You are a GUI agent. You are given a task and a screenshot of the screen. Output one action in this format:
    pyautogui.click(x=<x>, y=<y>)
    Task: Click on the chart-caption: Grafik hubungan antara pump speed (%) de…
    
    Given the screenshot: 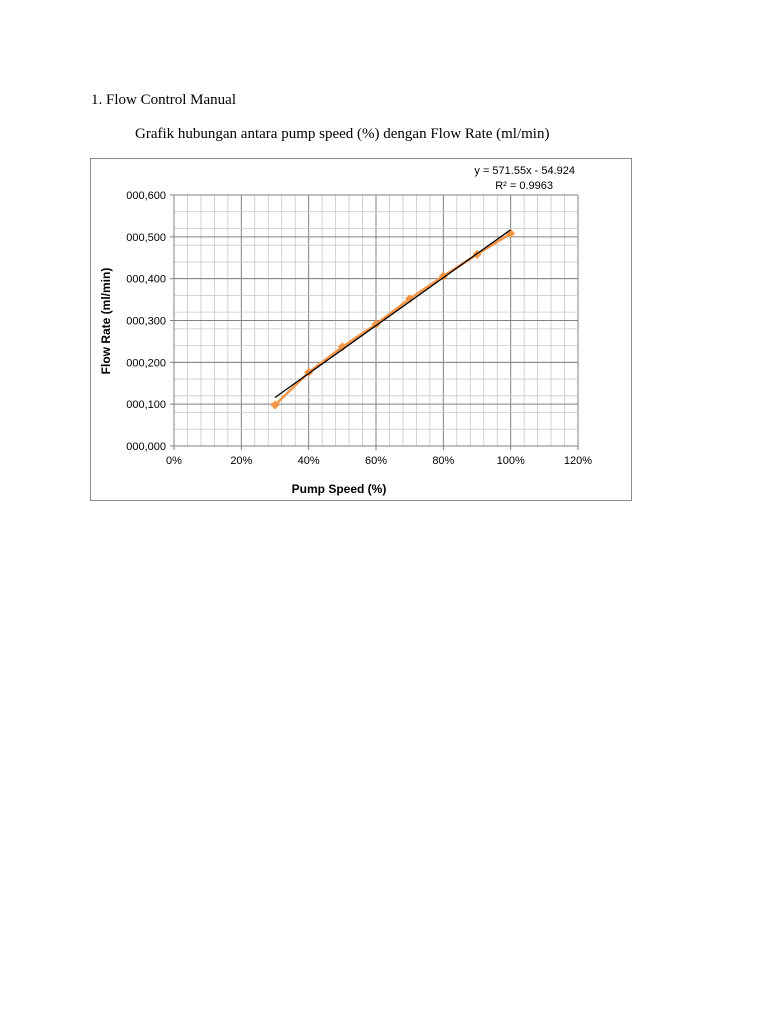 What is the action you would take?
    pyautogui.click(x=342, y=134)
    